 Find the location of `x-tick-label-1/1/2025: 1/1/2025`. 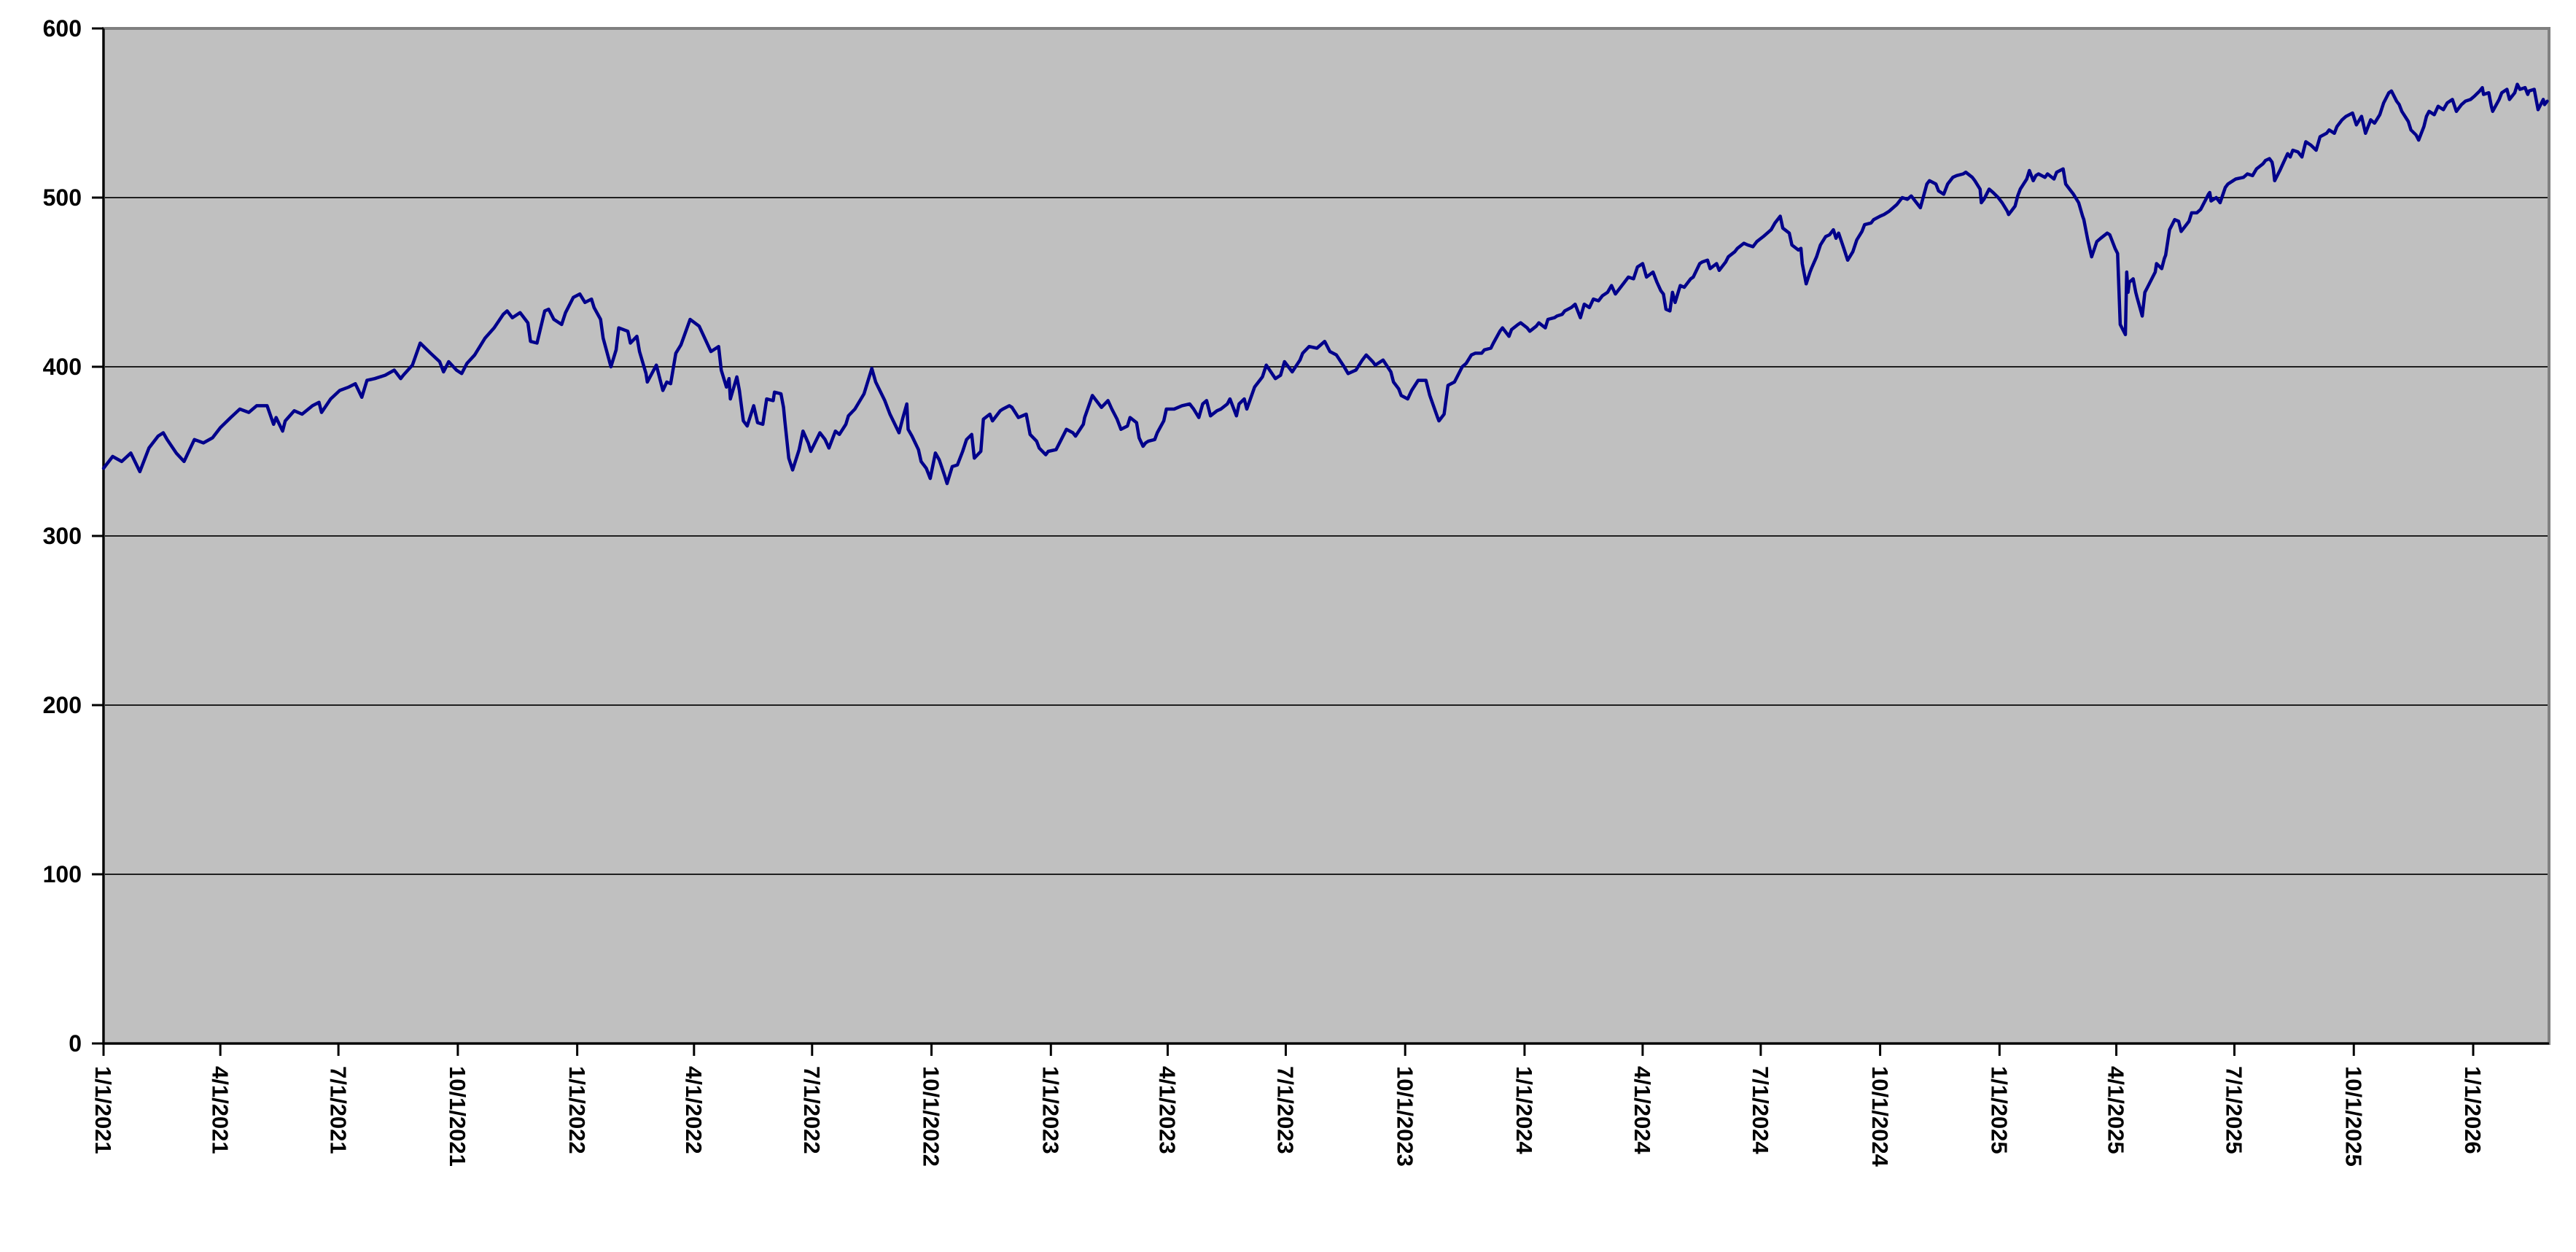

x-tick-label-1/1/2025: 1/1/2025 is located at coordinates (1999, 1110).